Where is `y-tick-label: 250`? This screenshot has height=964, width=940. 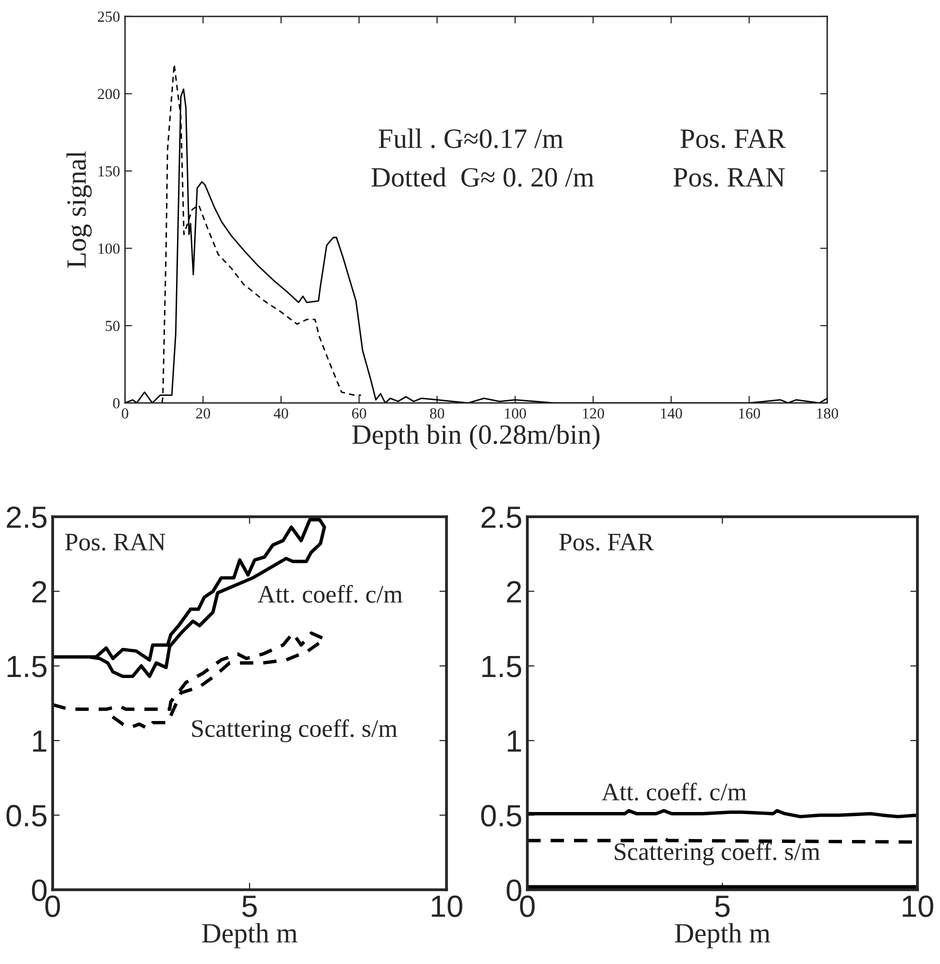 y-tick-label: 250 is located at coordinates (109, 17).